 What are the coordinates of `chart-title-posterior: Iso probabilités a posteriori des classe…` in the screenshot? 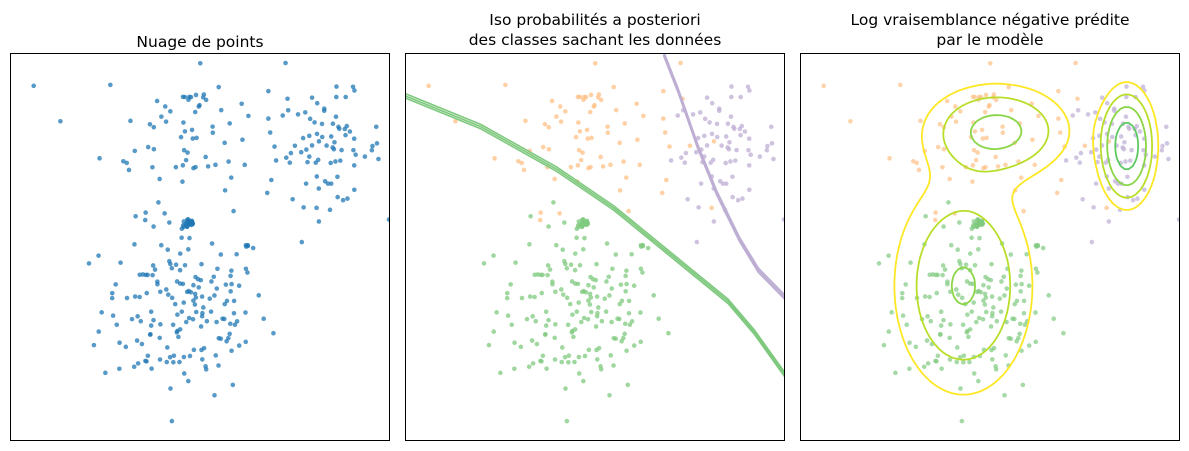 It's located at (595, 30).